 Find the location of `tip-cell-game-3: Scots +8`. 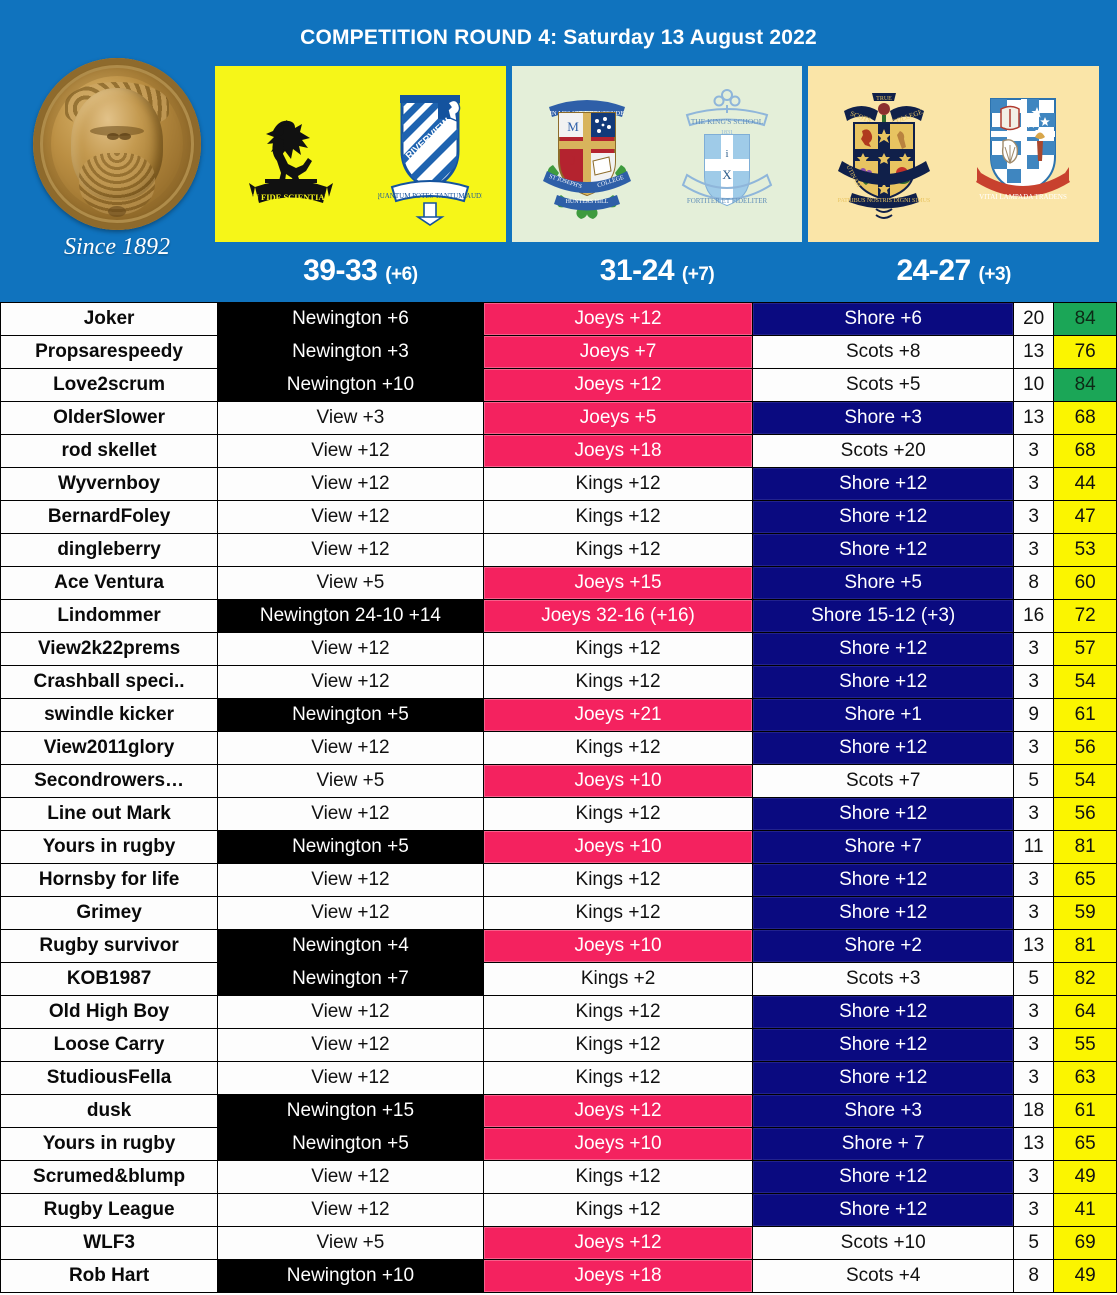

tip-cell-game-3: Scots +8 is located at coordinates (883, 352).